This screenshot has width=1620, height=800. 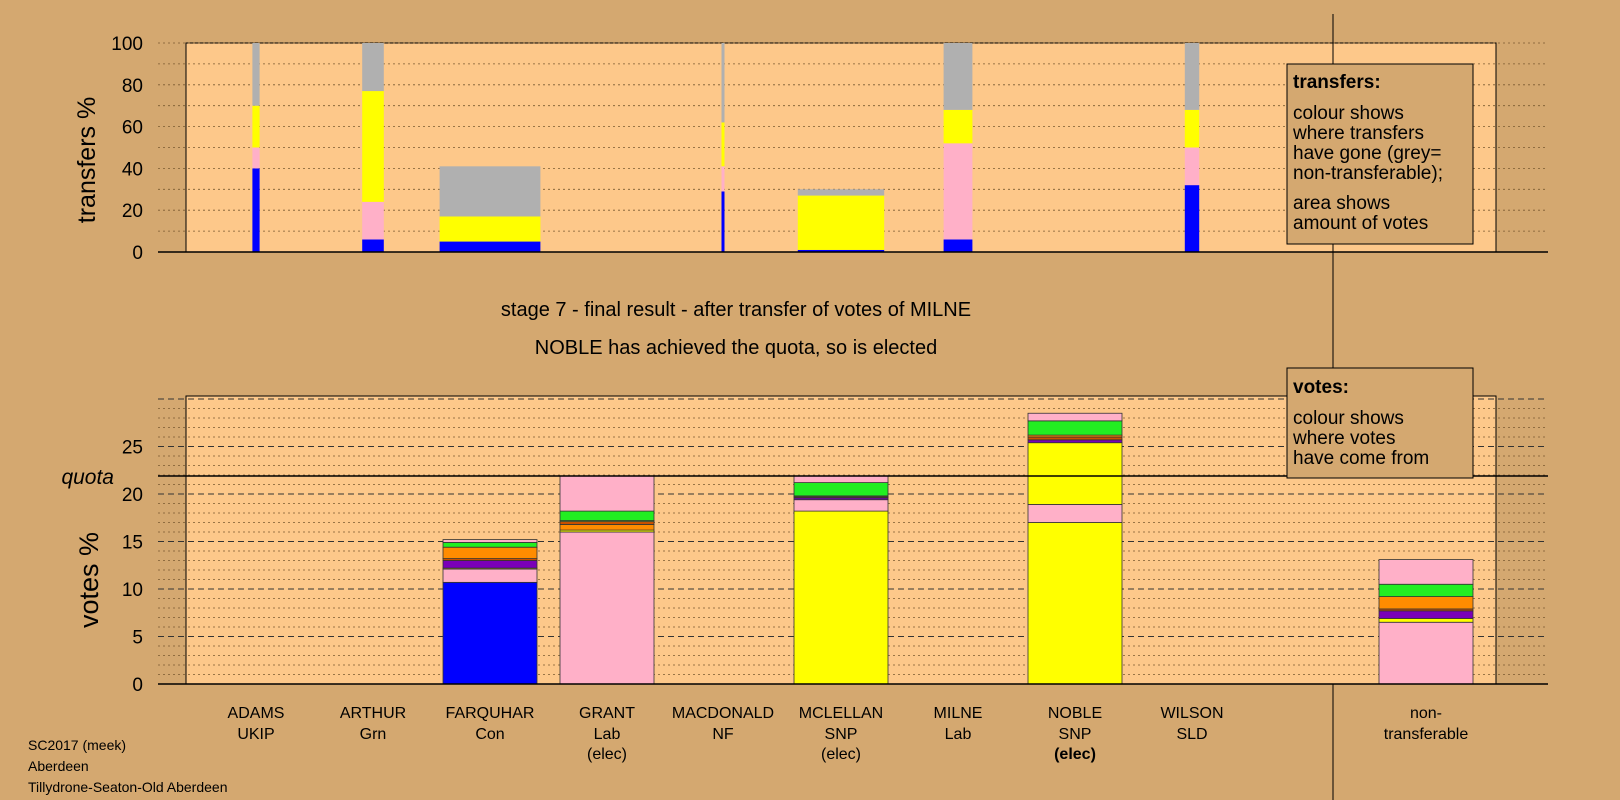 I want to click on votes-y-tick-label: 15, so click(x=132, y=543).